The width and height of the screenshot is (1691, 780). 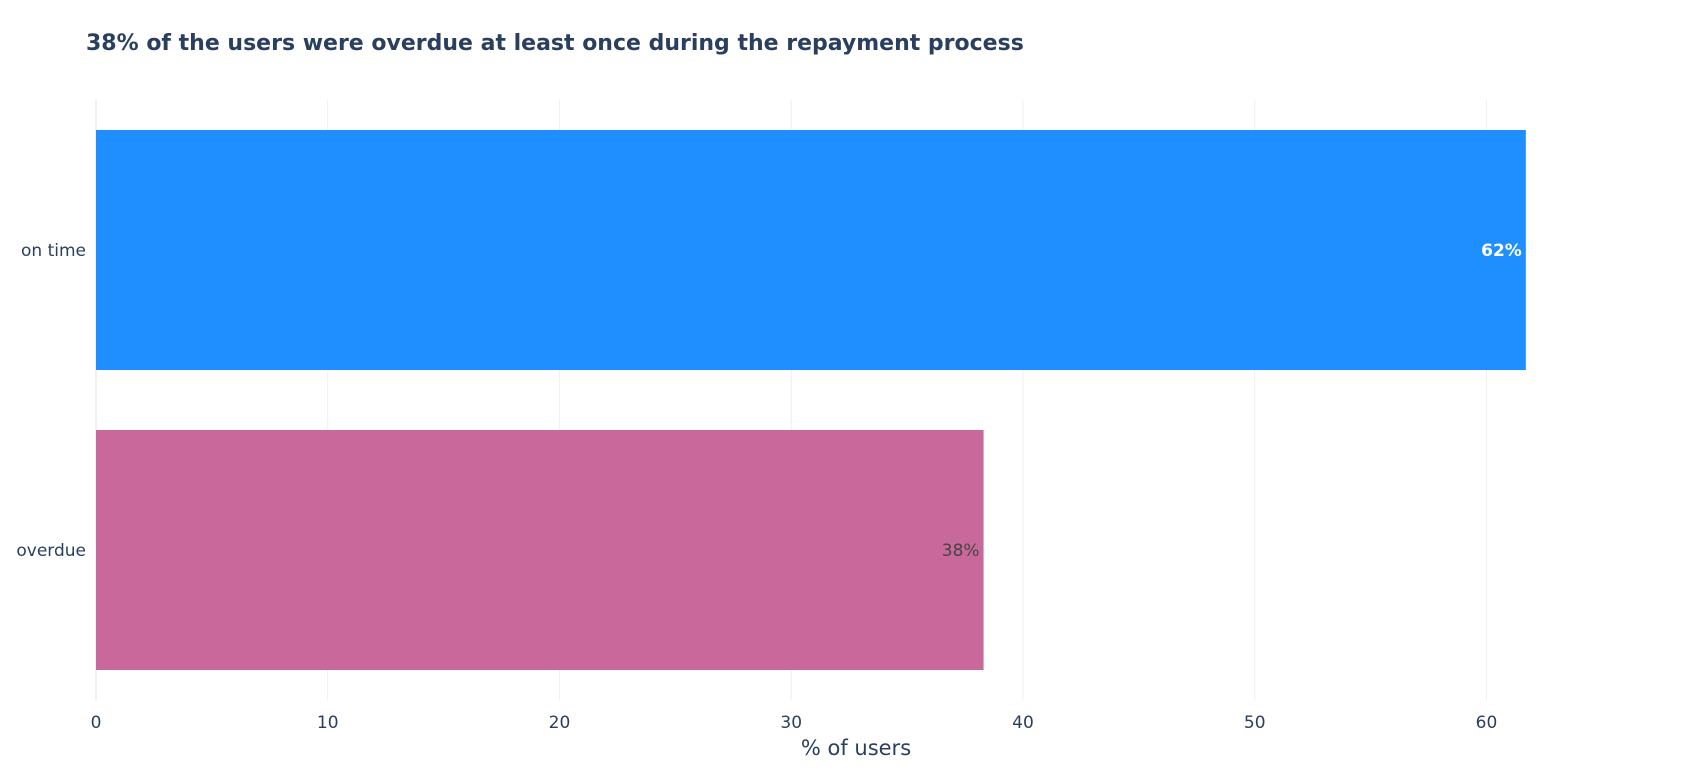 I want to click on x-tick-label: 60, so click(x=1487, y=723).